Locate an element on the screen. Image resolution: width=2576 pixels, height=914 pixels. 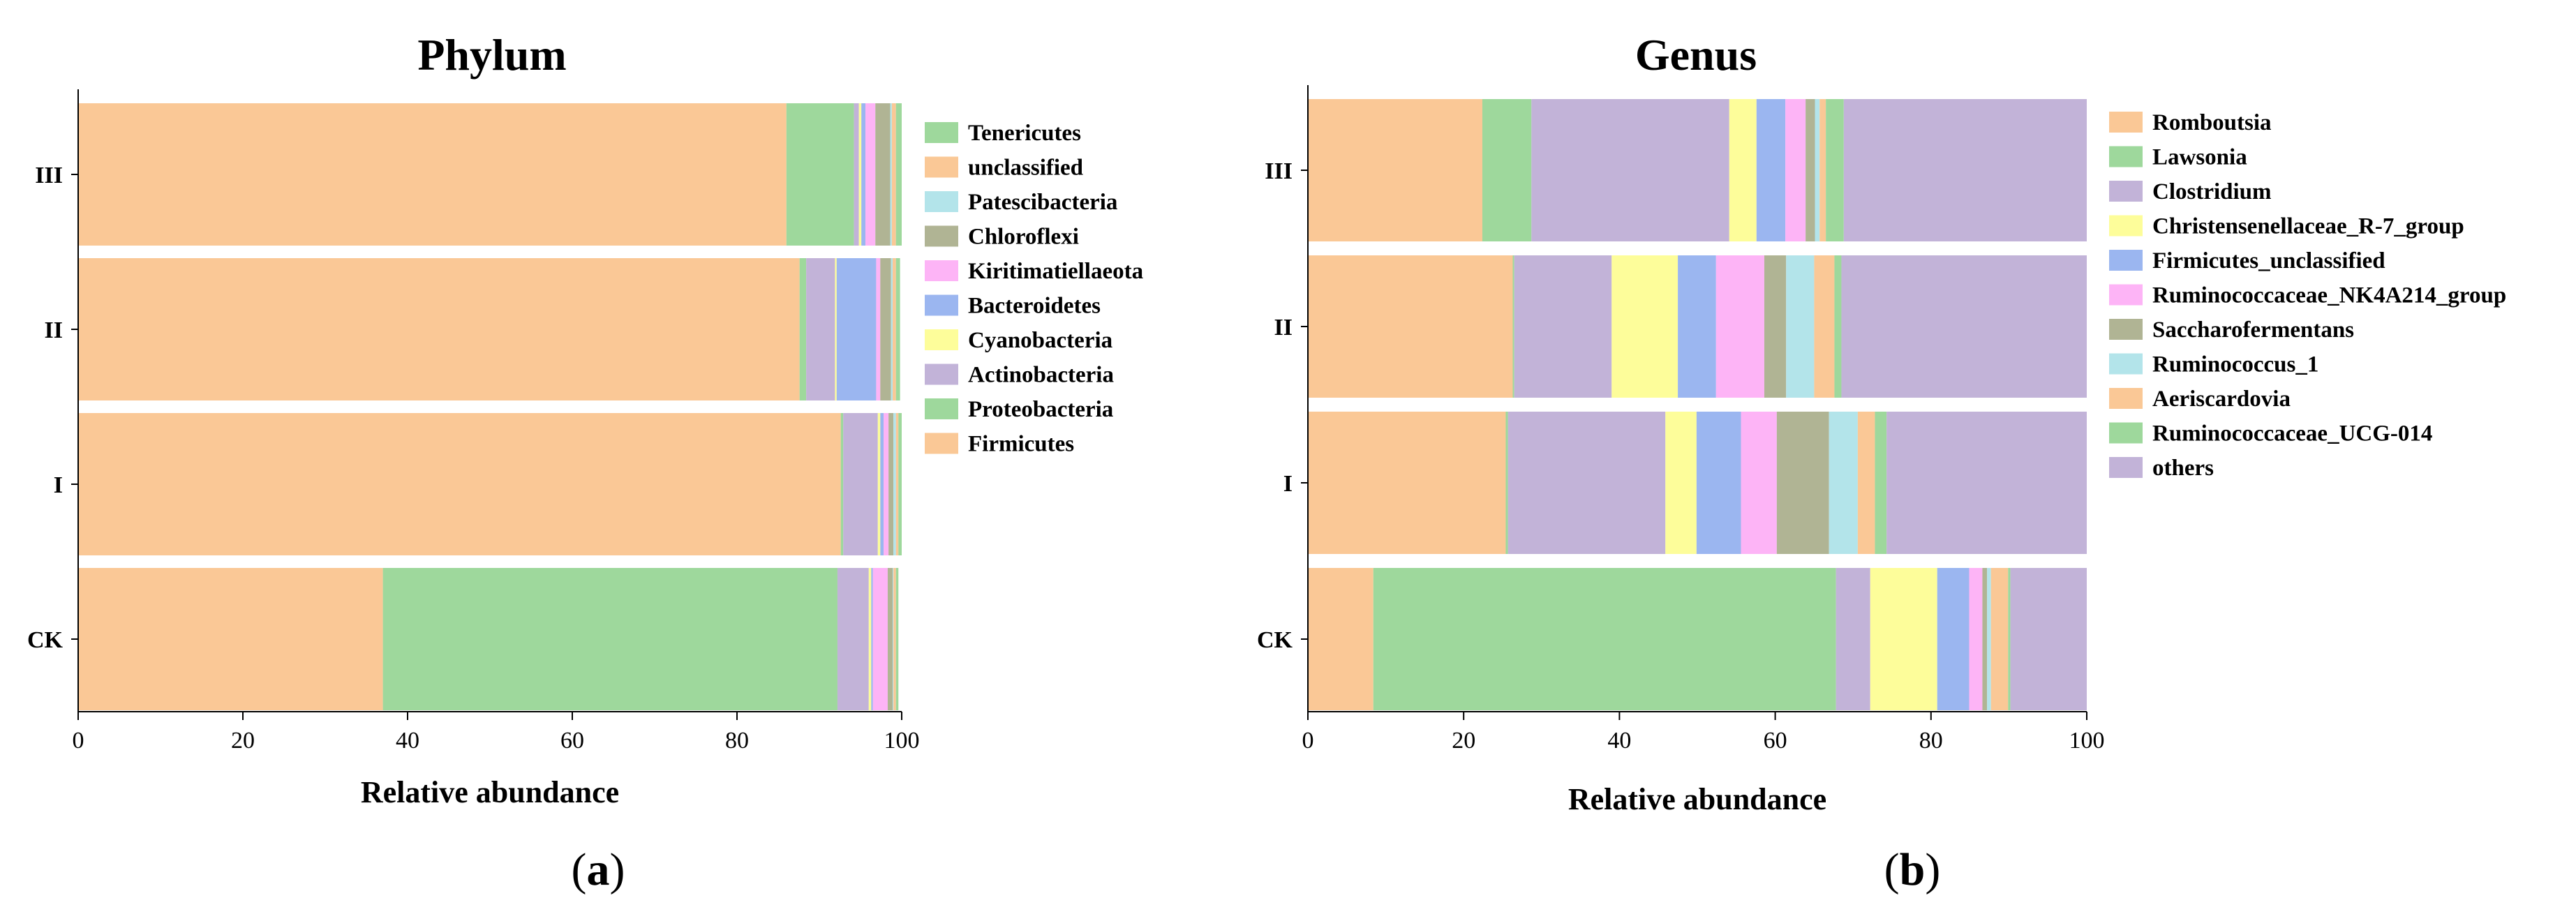
panel-label-letter: b is located at coordinates (1913, 869).